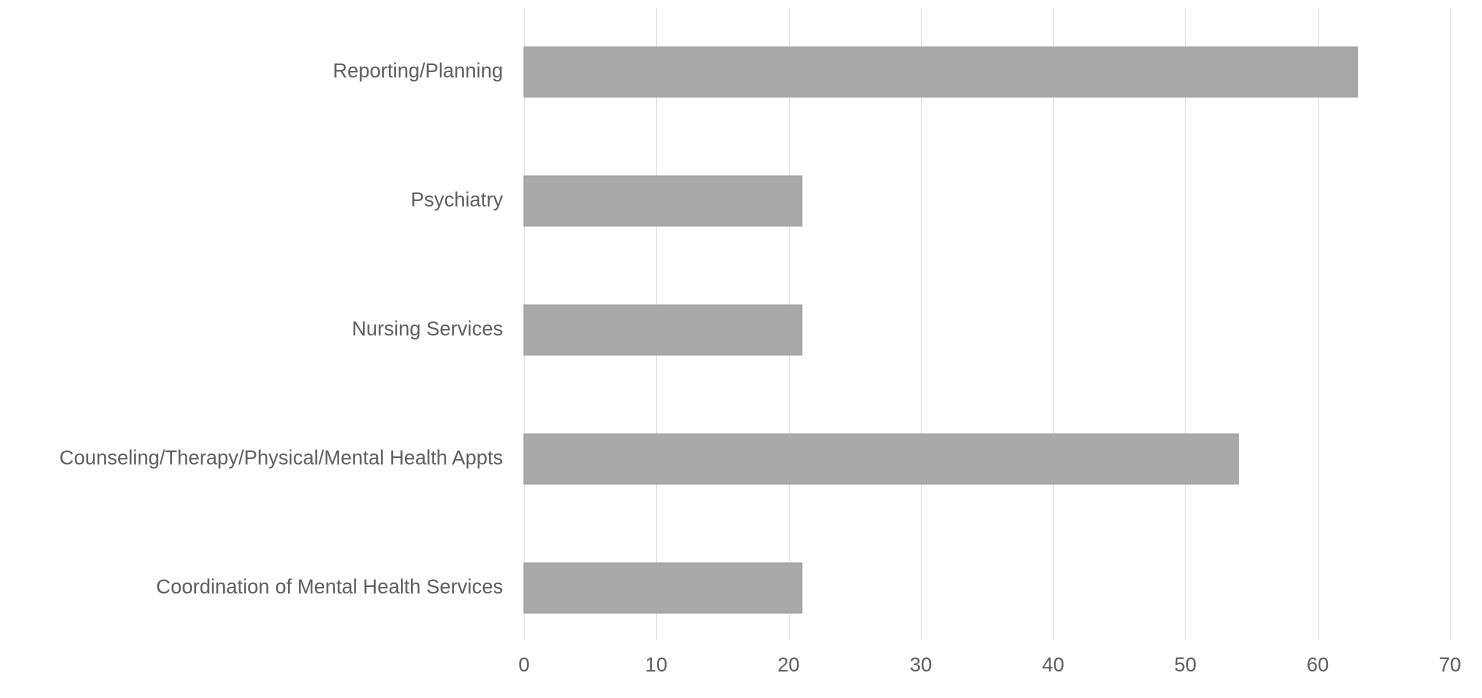 The height and width of the screenshot is (698, 1482). I want to click on x-tick-label-40: 40, so click(1053, 665).